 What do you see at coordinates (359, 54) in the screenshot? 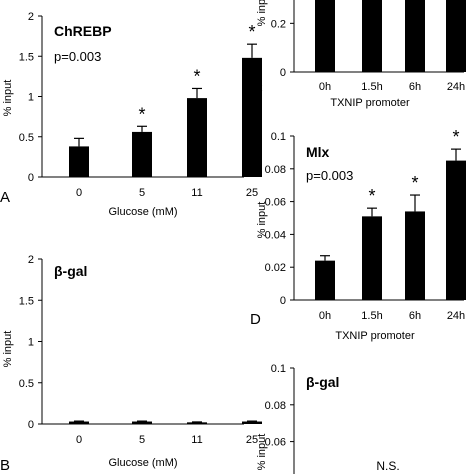
I see `panel-c-chart: C % input TXNIP promoter 0 0.2 0h 1.5h 6h 24h` at bounding box center [359, 54].